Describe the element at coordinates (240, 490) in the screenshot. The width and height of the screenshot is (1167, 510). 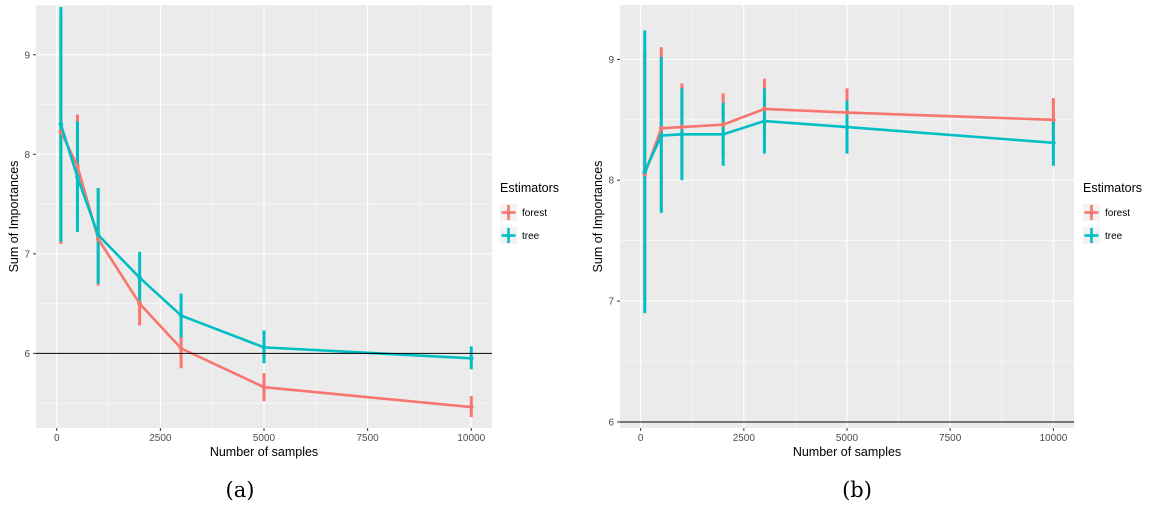
I see `panel-caption: (a)` at that location.